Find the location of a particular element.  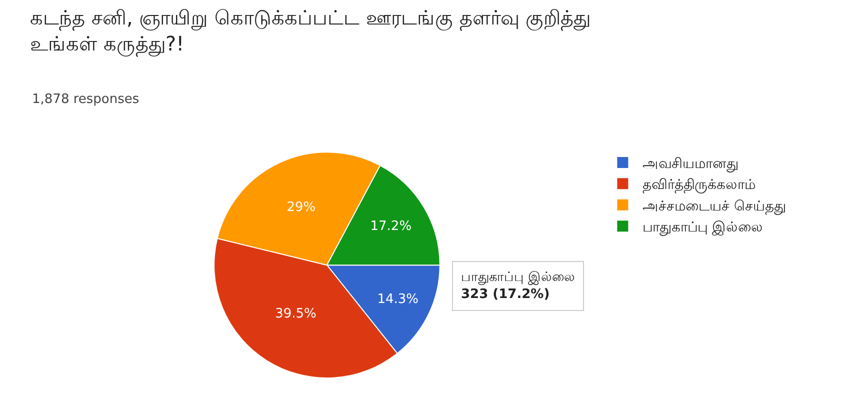

data-label: 29% is located at coordinates (301, 208).